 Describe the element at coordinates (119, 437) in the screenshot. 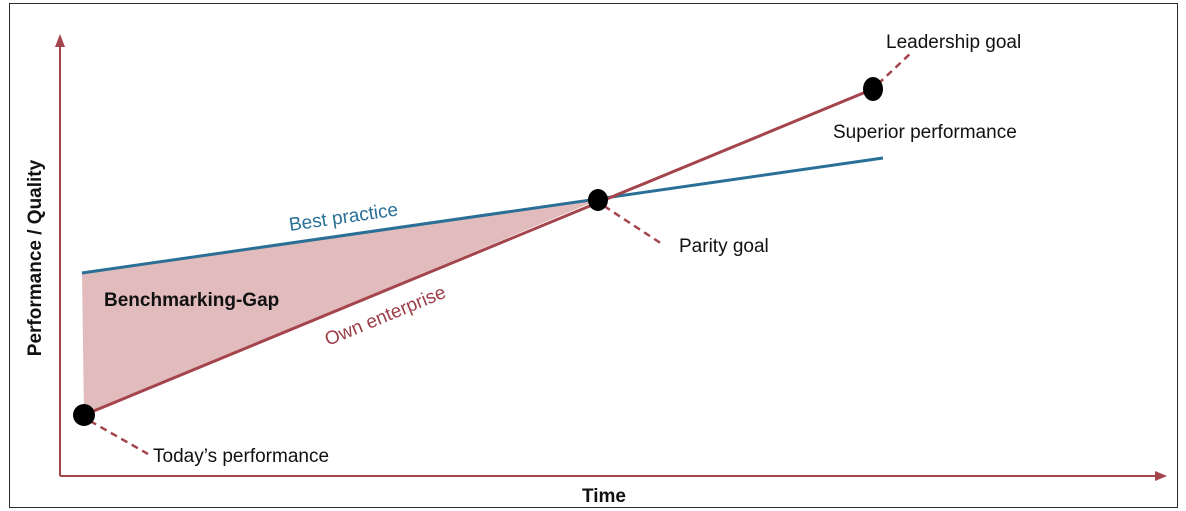

I see `today-leader` at that location.